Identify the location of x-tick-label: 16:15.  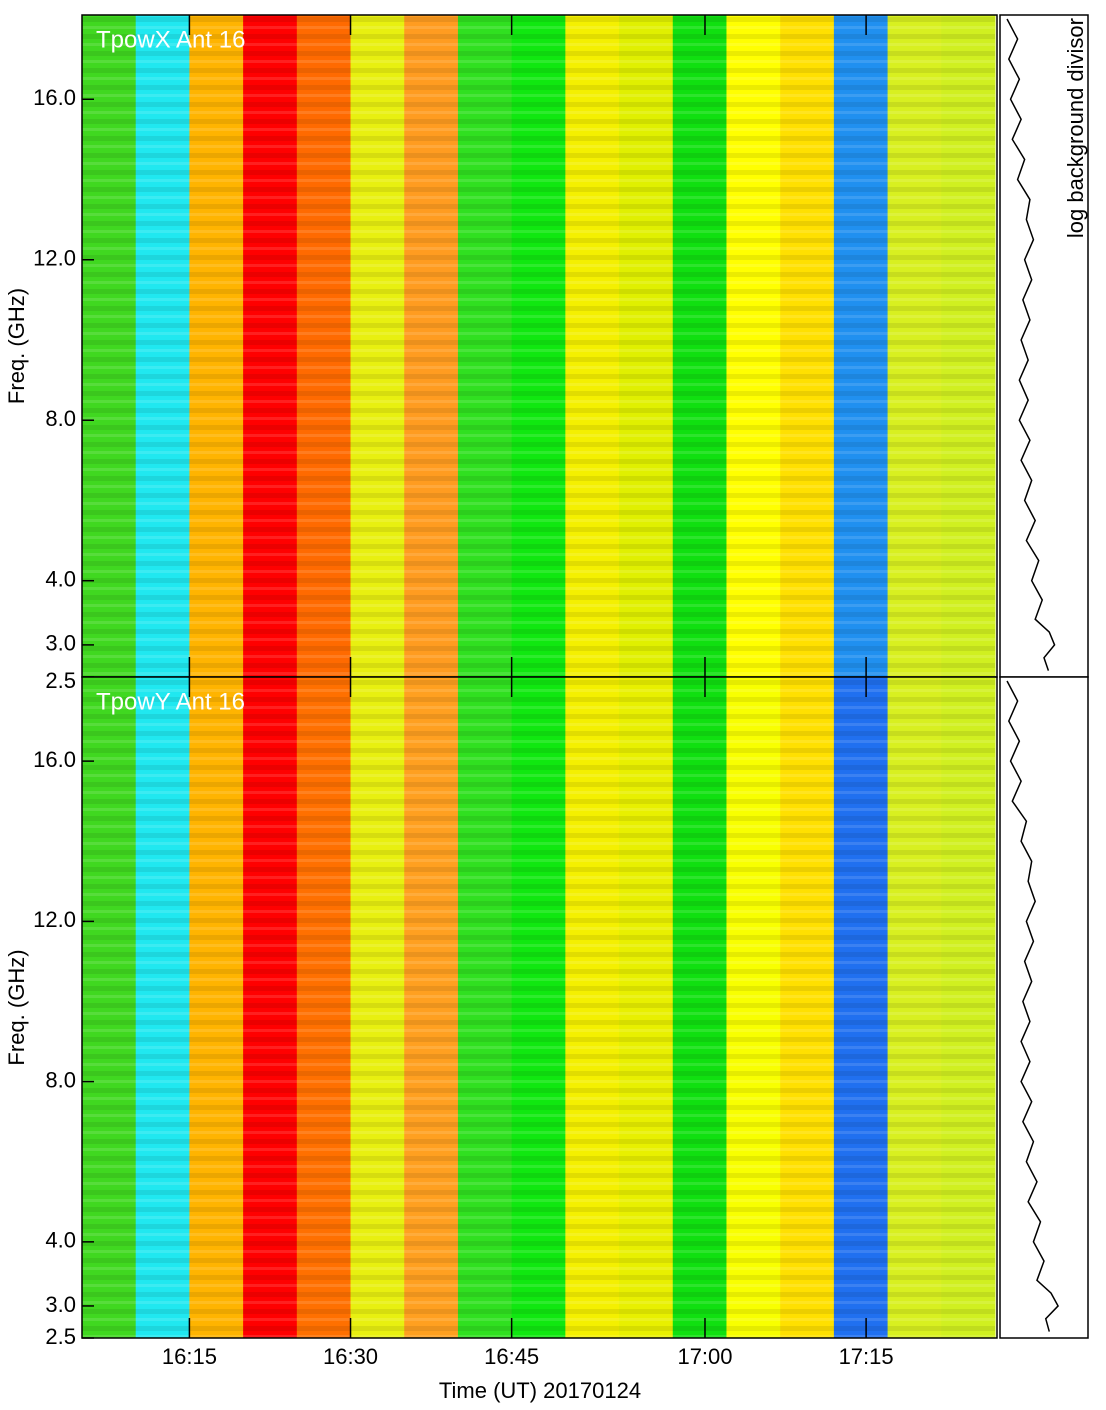
(189, 1356).